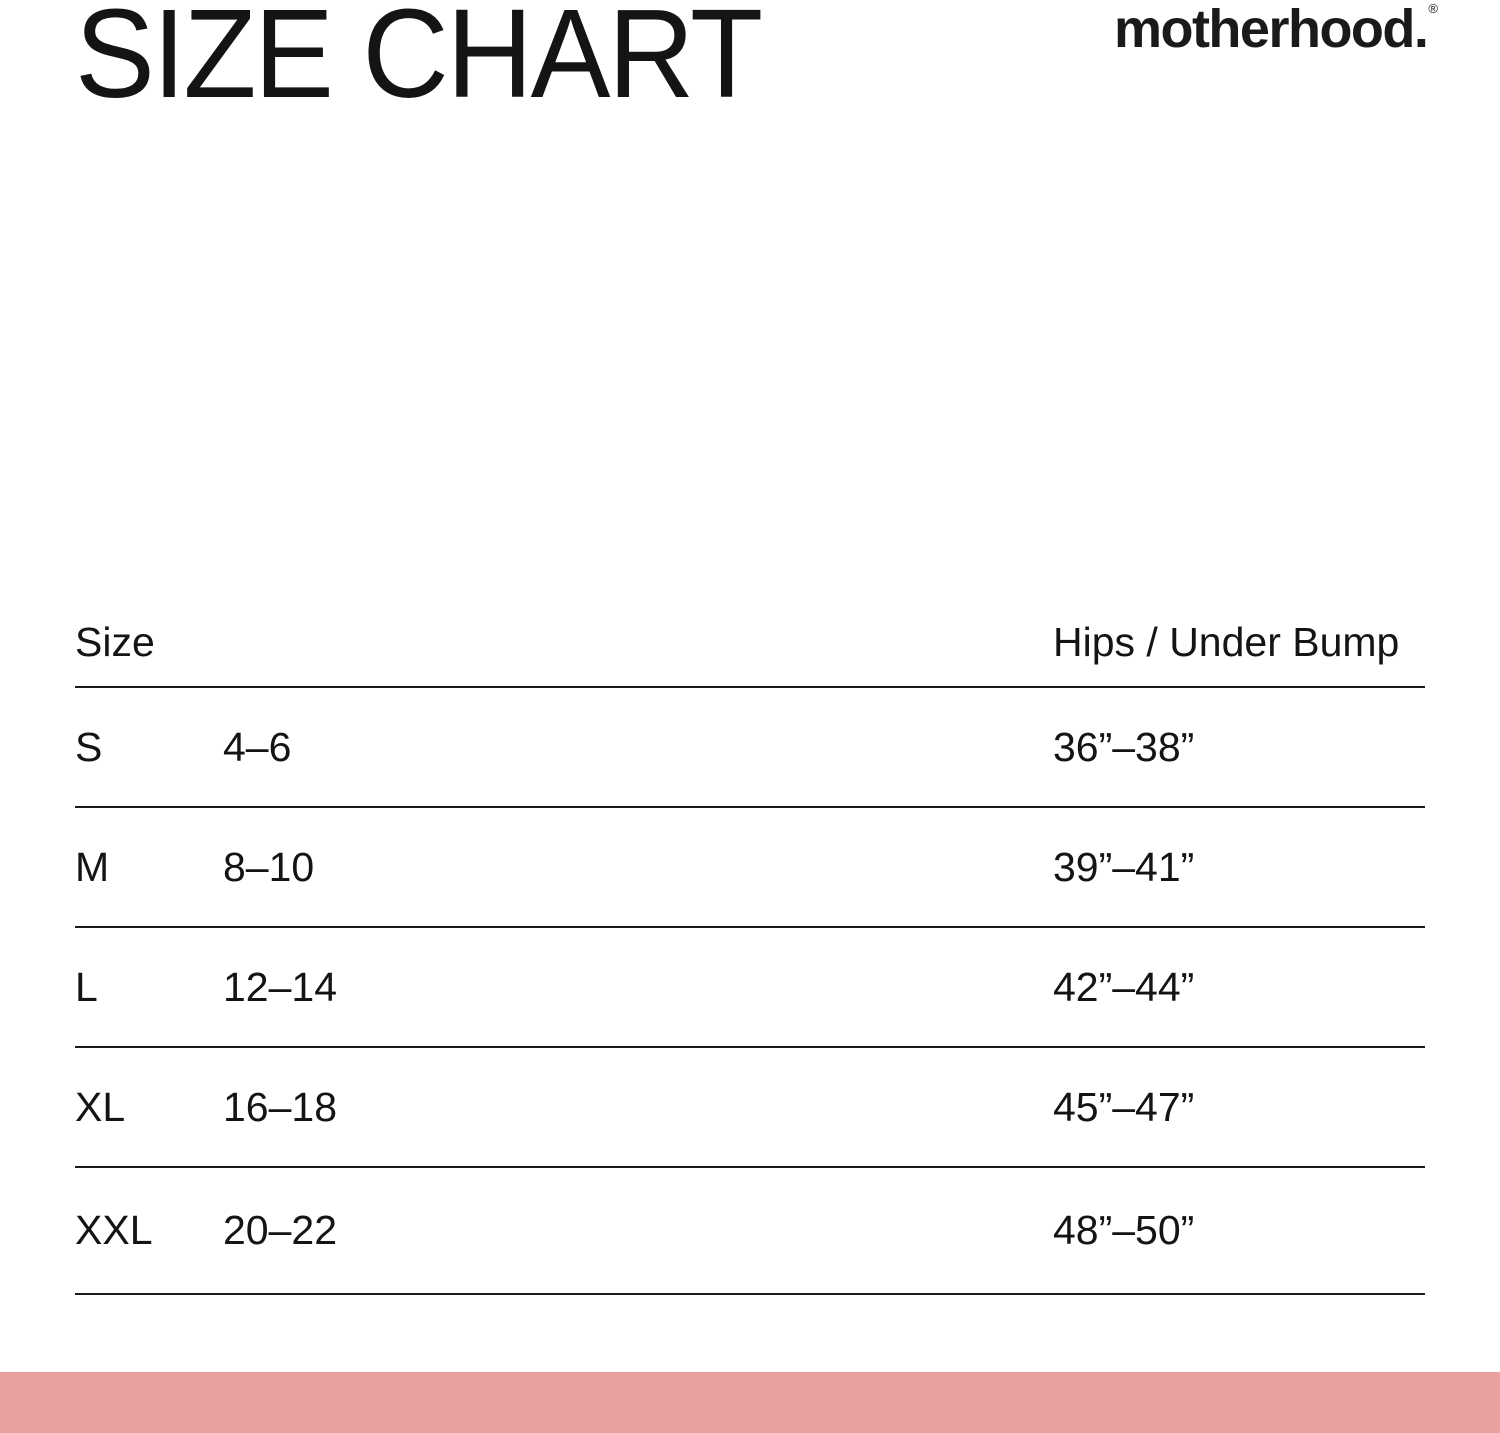  What do you see at coordinates (1124, 1106) in the screenshot?
I see `hips-cell: 45”–47”` at bounding box center [1124, 1106].